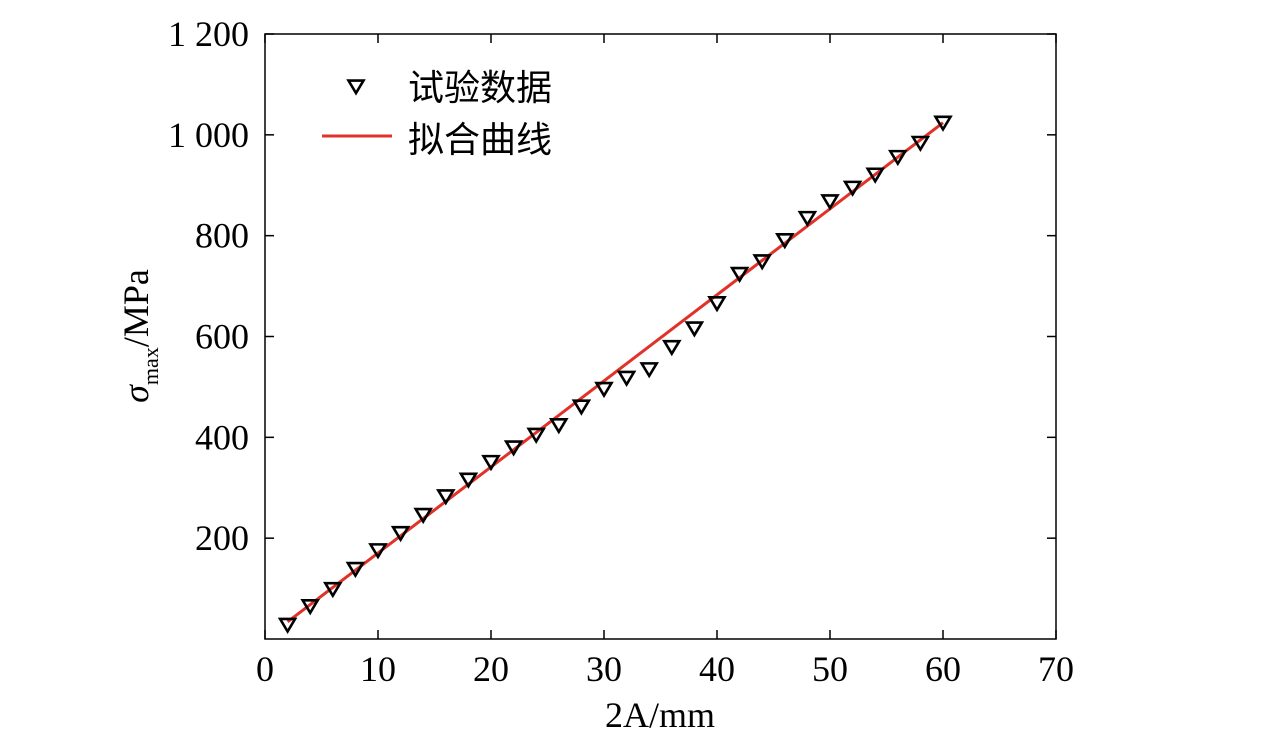 This screenshot has width=1276, height=739. Describe the element at coordinates (491, 669) in the screenshot. I see `x-tick-label-2: 20` at that location.